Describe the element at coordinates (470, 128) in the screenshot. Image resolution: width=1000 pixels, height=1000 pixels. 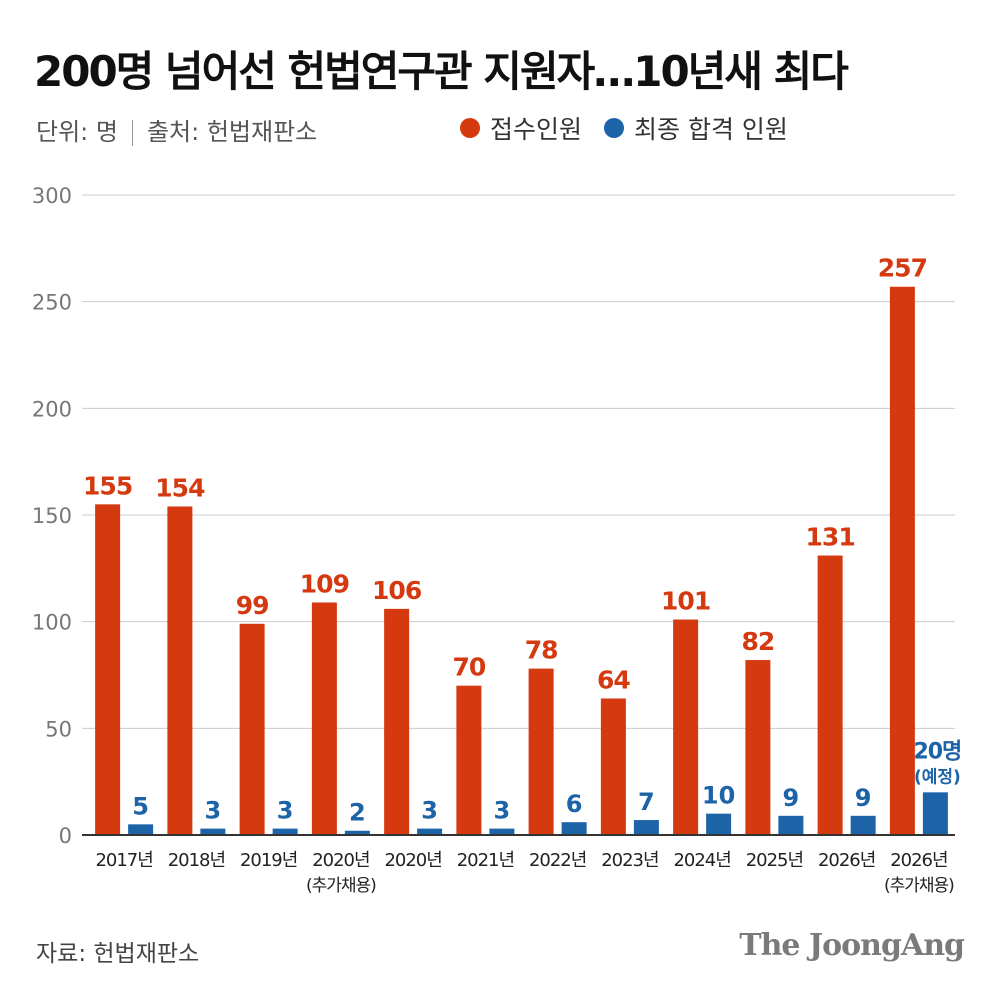
I see `legend-swatch-applicants` at that location.